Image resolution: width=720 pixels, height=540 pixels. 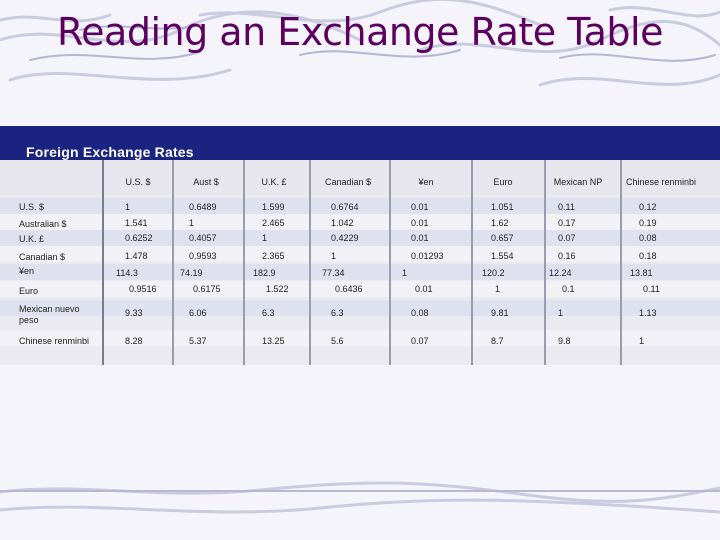 I want to click on row-label: ¥en, so click(x=27, y=271).